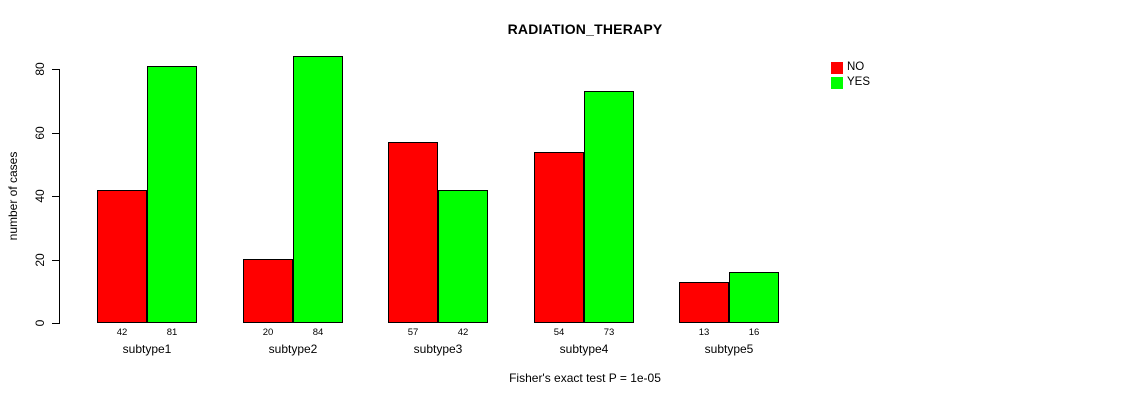 The width and height of the screenshot is (1140, 400). Describe the element at coordinates (413, 232) in the screenshot. I see `bar-no-subtype3` at that location.